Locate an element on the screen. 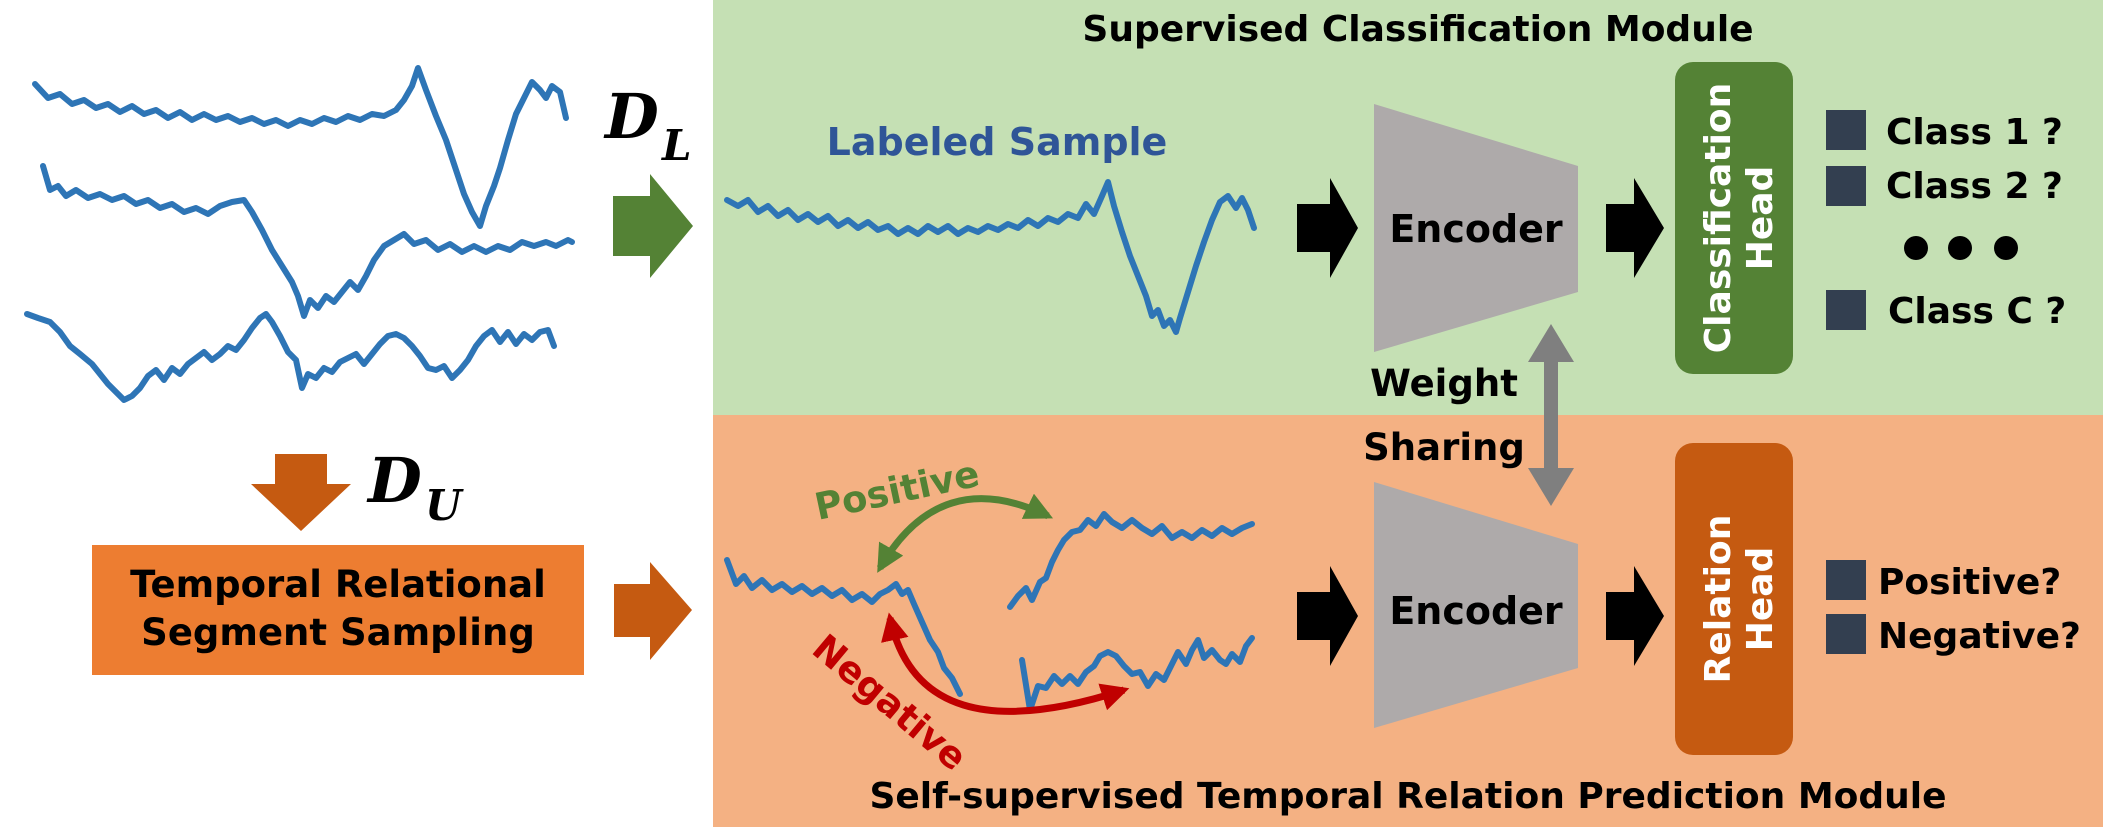 The height and width of the screenshot is (827, 2103). to-relation-head-arrow is located at coordinates (1635, 616).